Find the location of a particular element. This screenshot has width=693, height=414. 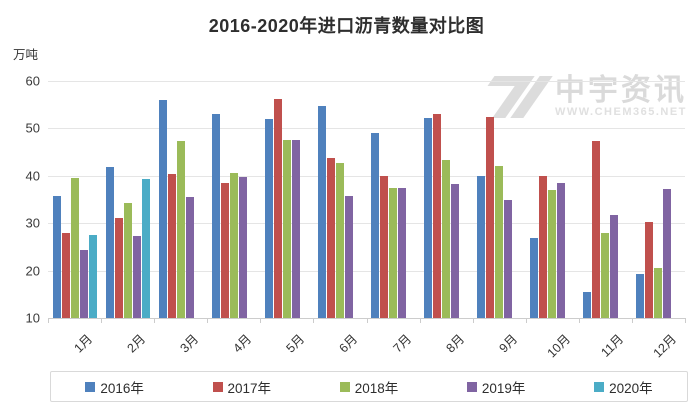

bar-2016年-9月 is located at coordinates (481, 246).